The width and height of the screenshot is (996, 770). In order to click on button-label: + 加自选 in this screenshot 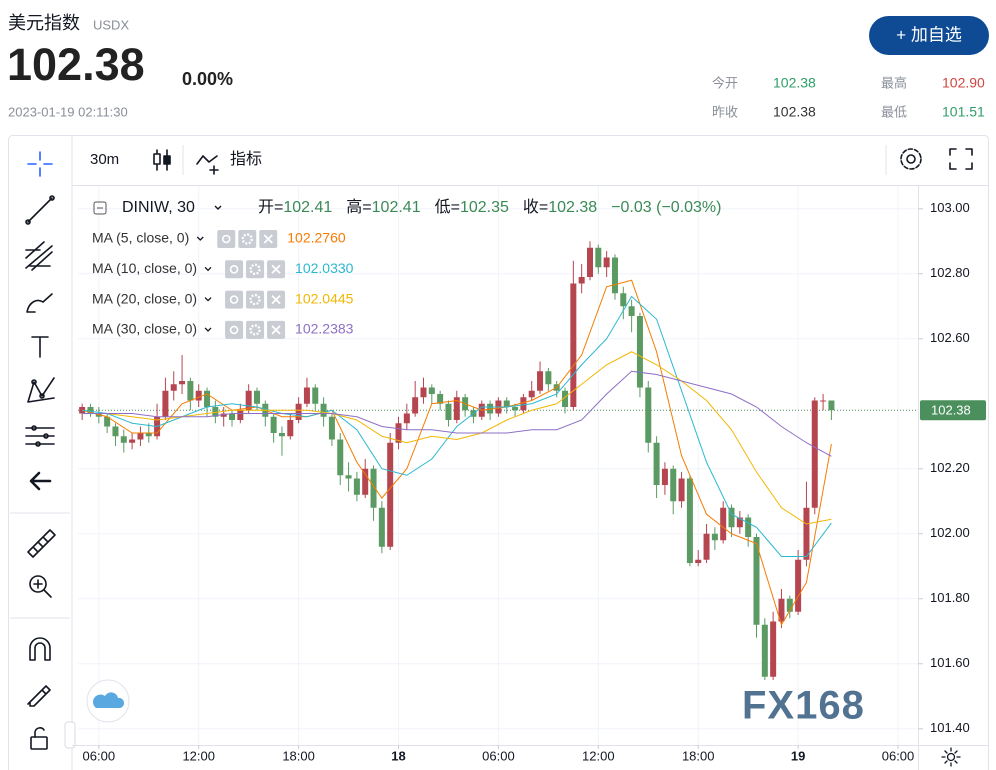, I will do `click(929, 34)`.